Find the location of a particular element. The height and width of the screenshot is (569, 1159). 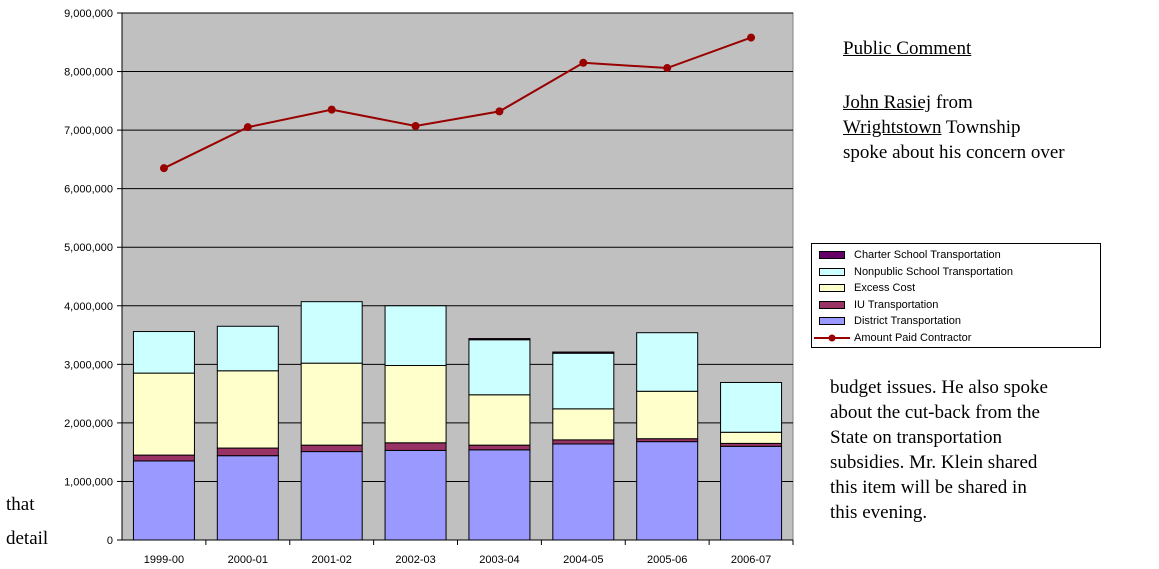

left-margin-word-that: that is located at coordinates (20, 504).